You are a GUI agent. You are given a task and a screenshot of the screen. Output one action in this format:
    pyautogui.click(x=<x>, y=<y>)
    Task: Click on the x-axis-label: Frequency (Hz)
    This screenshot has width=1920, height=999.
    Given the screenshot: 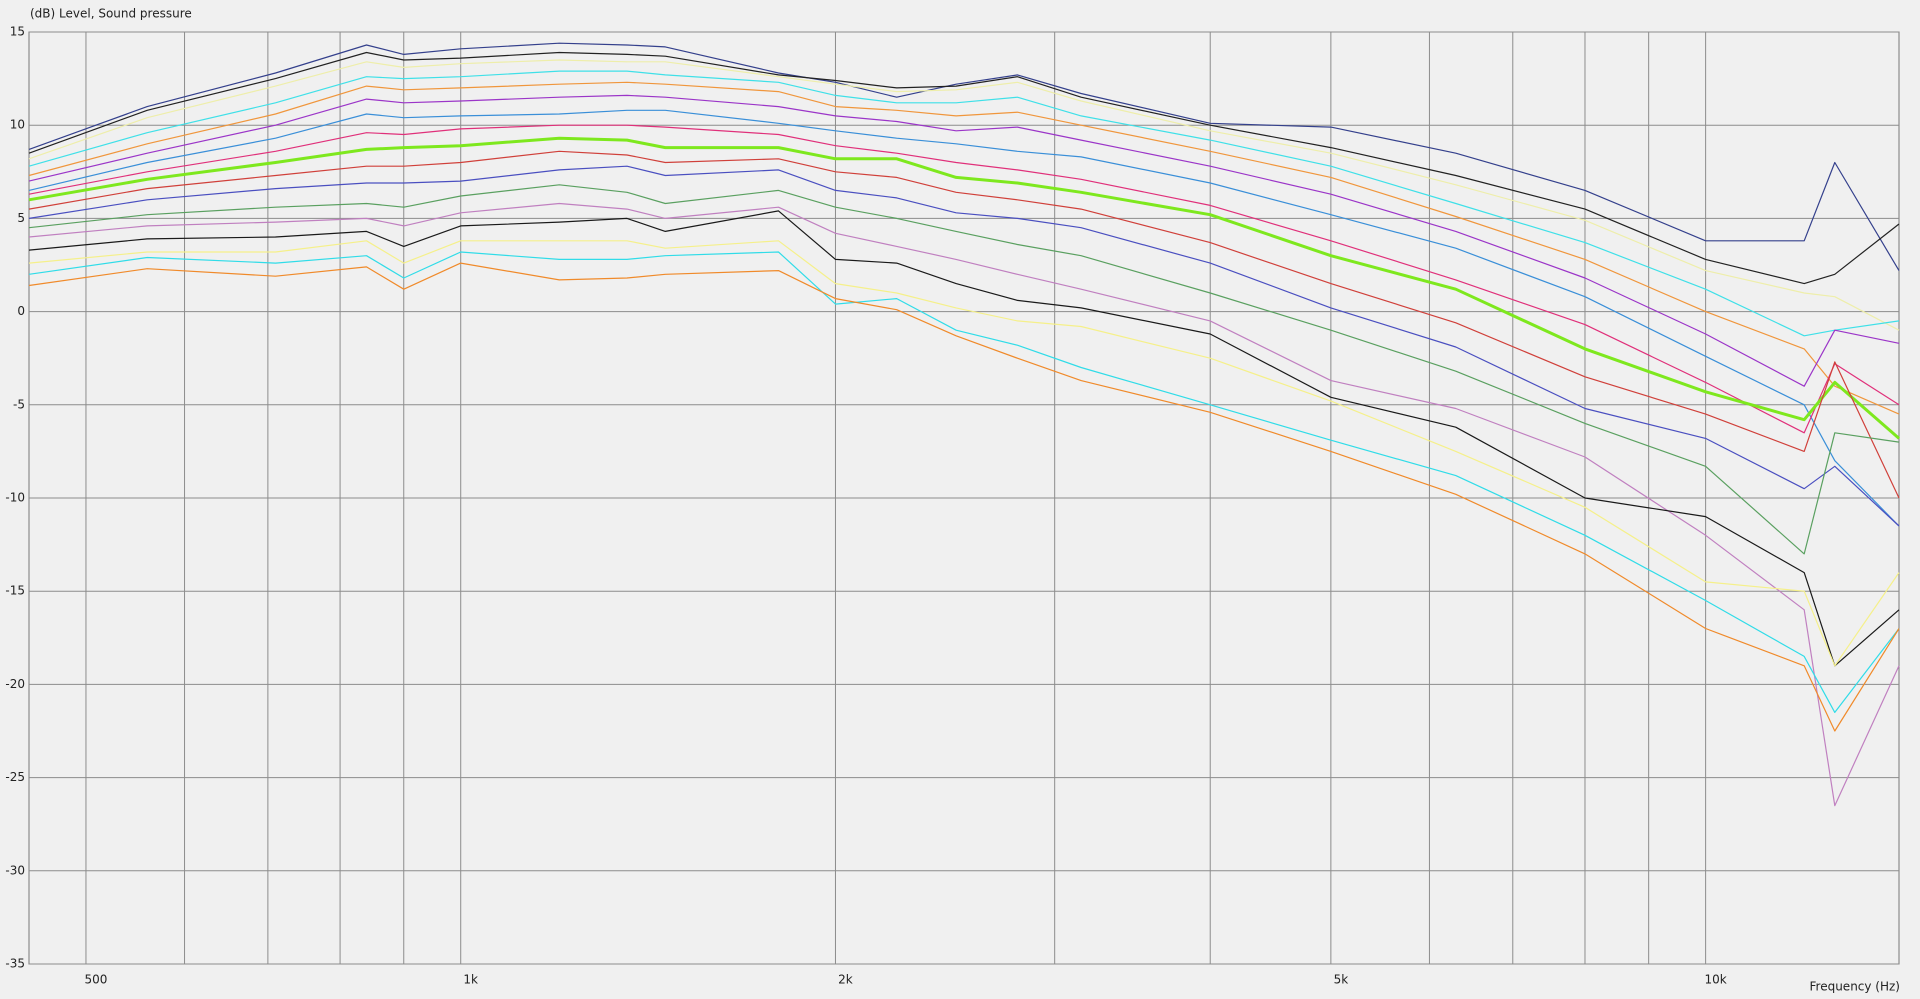 What is the action you would take?
    pyautogui.click(x=1855, y=987)
    